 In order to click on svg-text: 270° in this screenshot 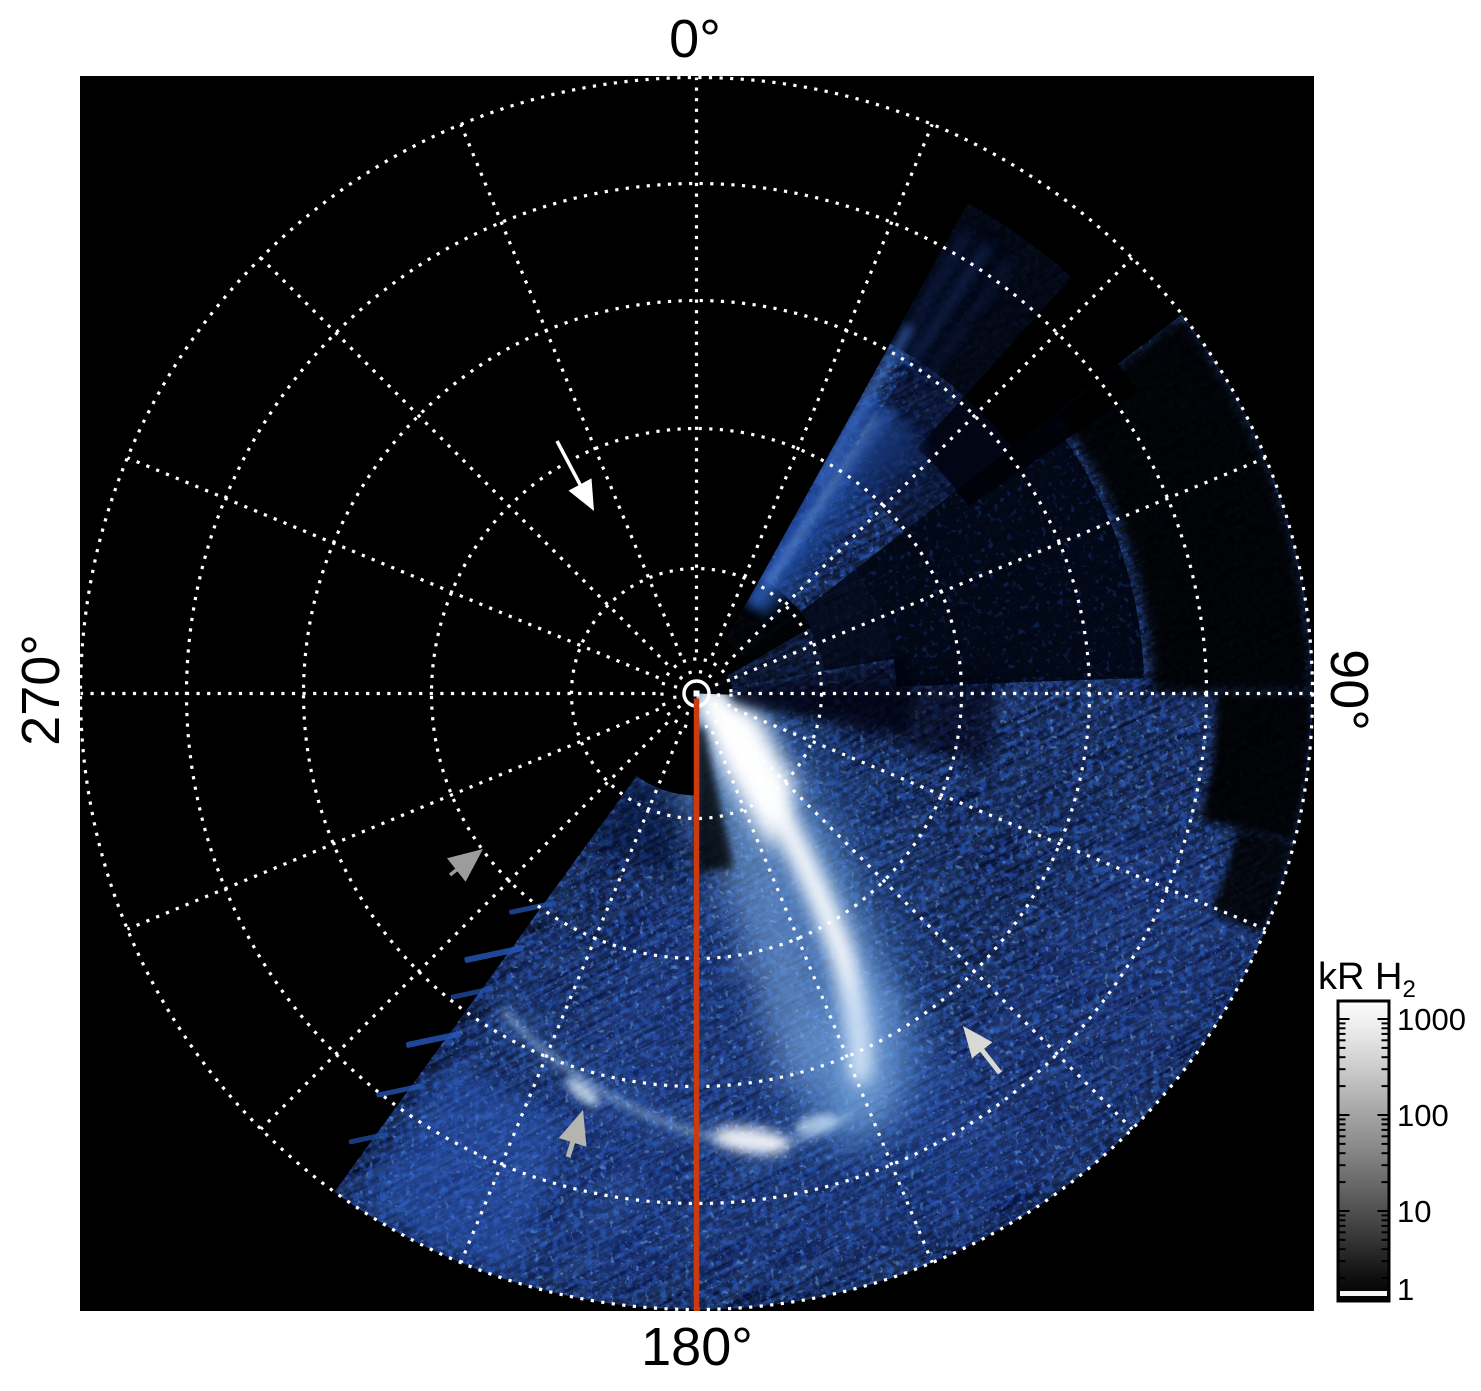, I will do `click(41, 690)`.